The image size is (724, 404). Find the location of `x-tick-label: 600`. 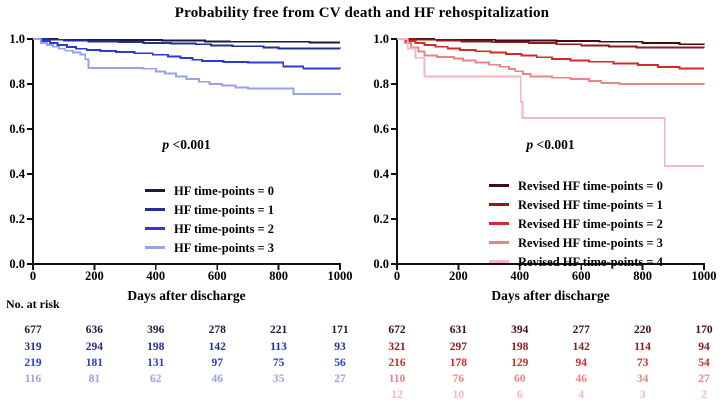

x-tick-label: 600 is located at coordinates (581, 276).